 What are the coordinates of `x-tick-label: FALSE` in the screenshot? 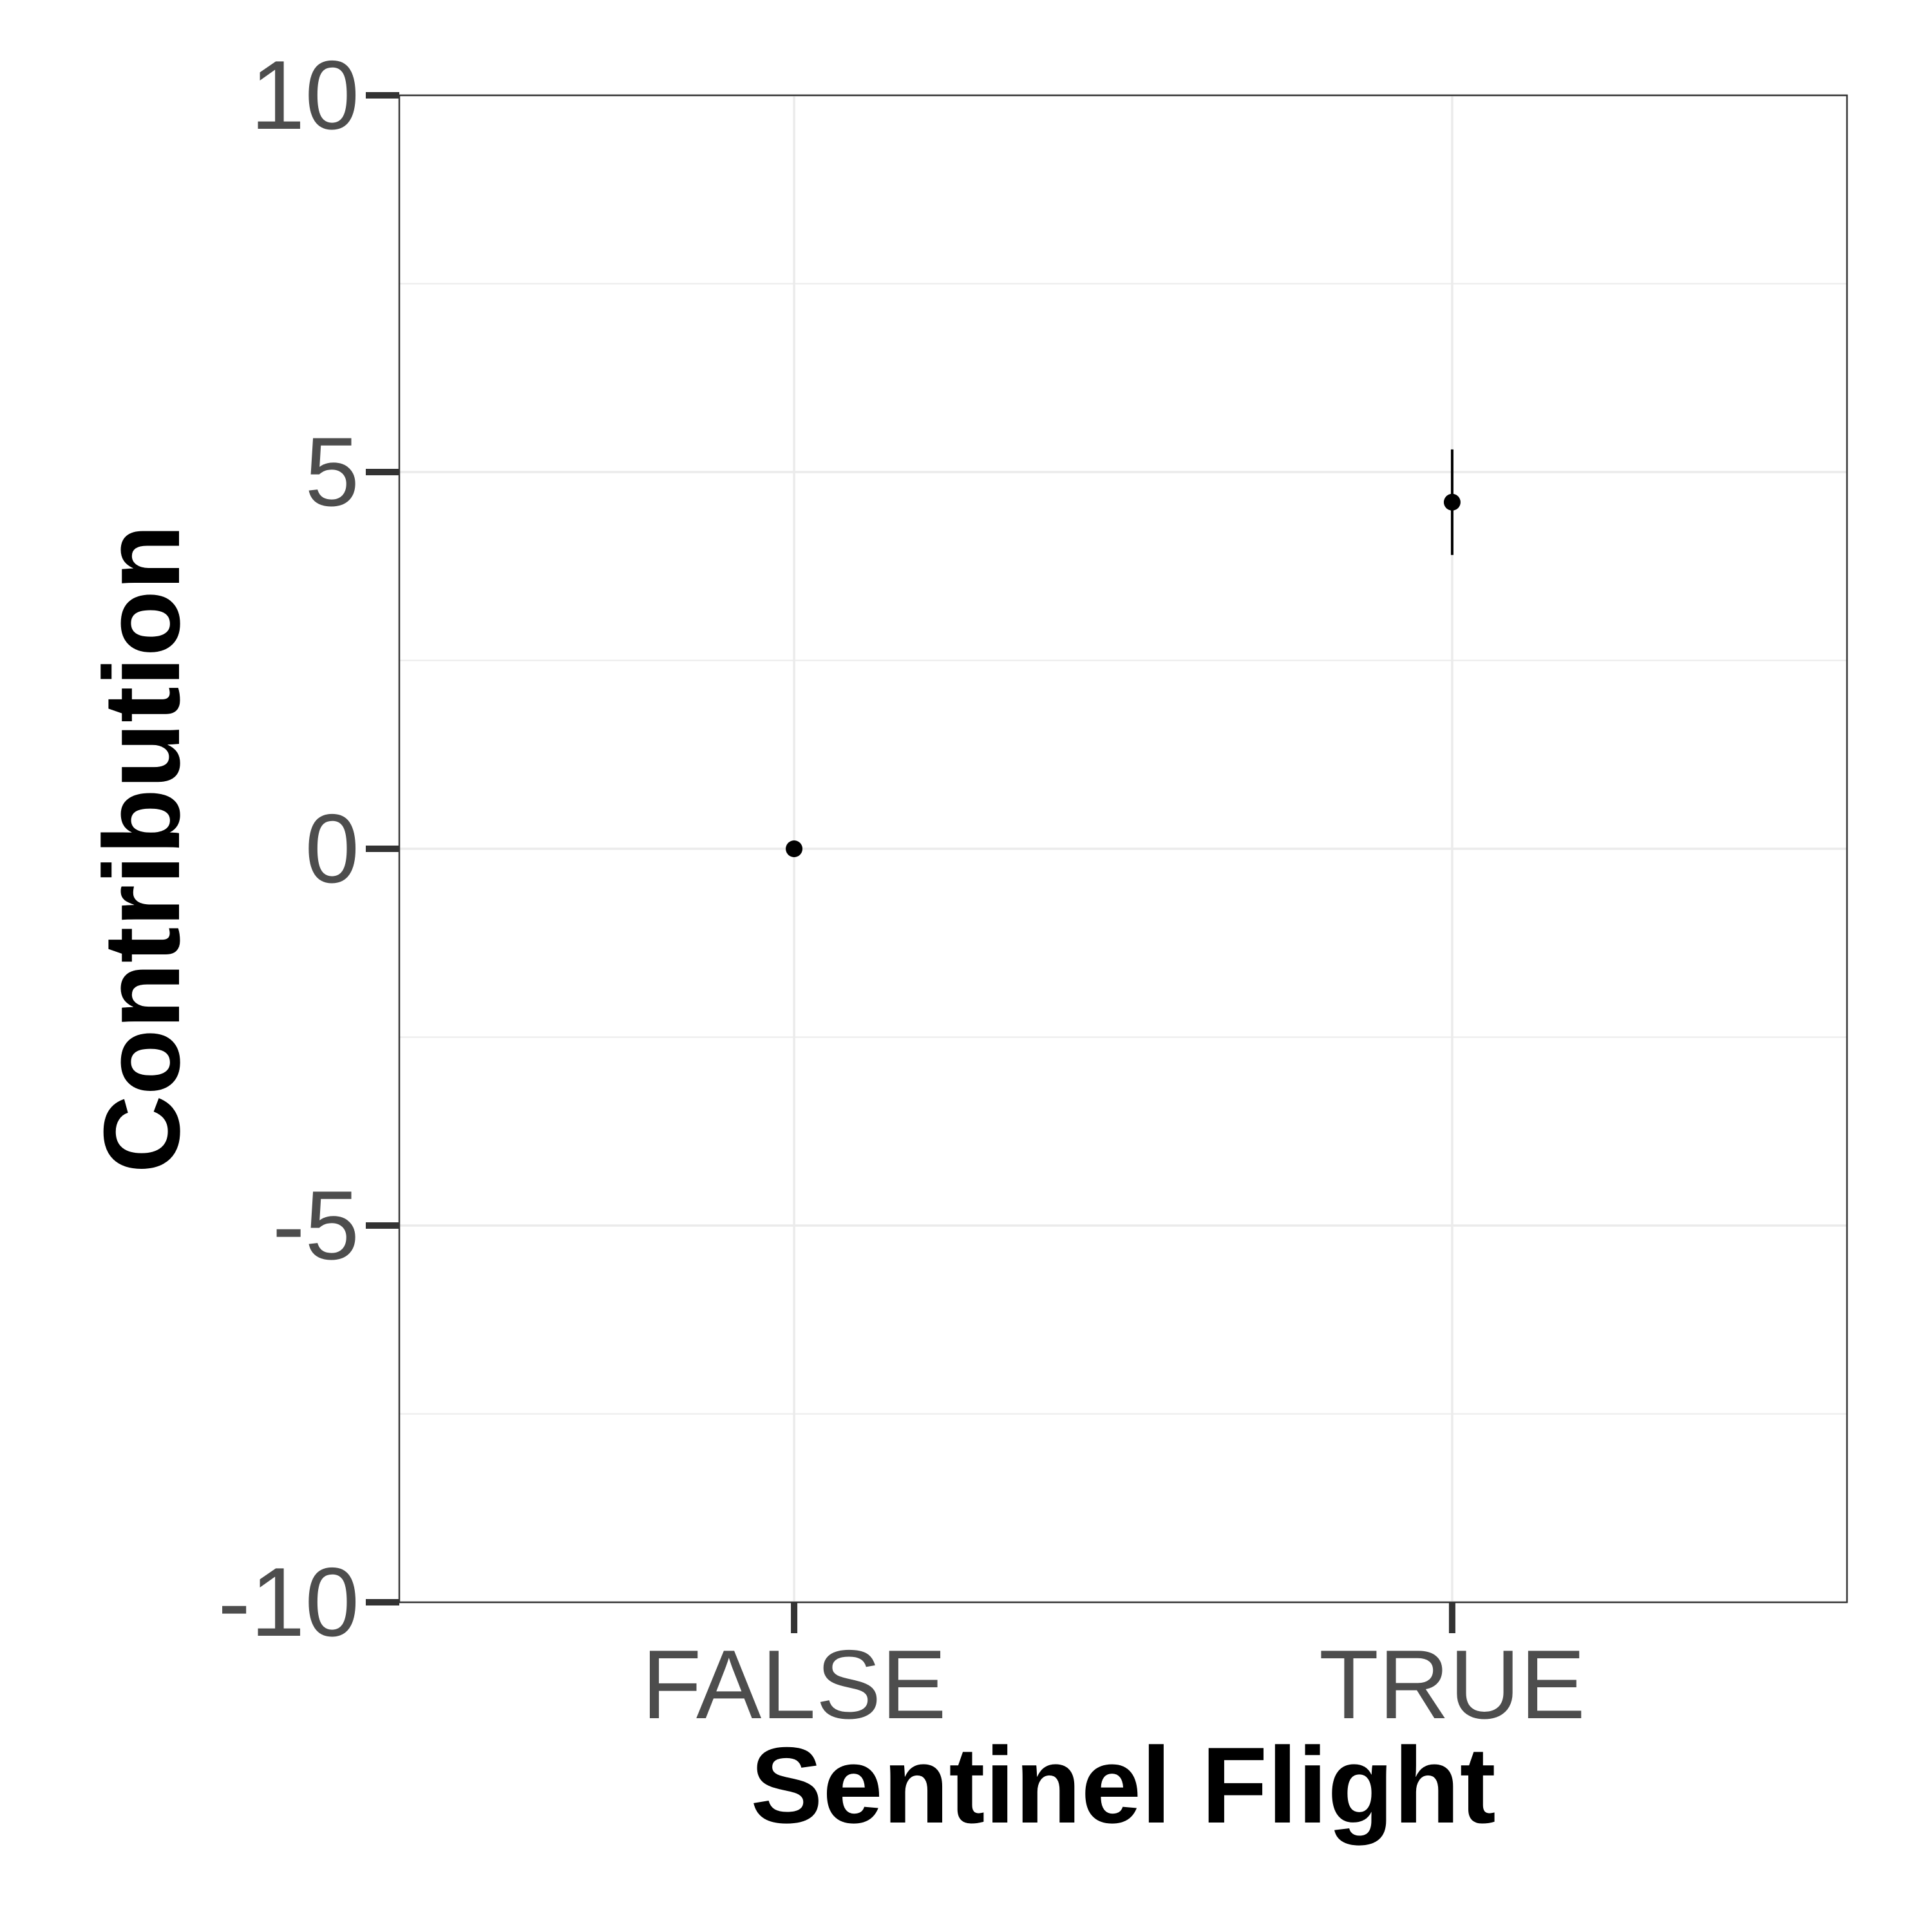 It's located at (794, 1684).